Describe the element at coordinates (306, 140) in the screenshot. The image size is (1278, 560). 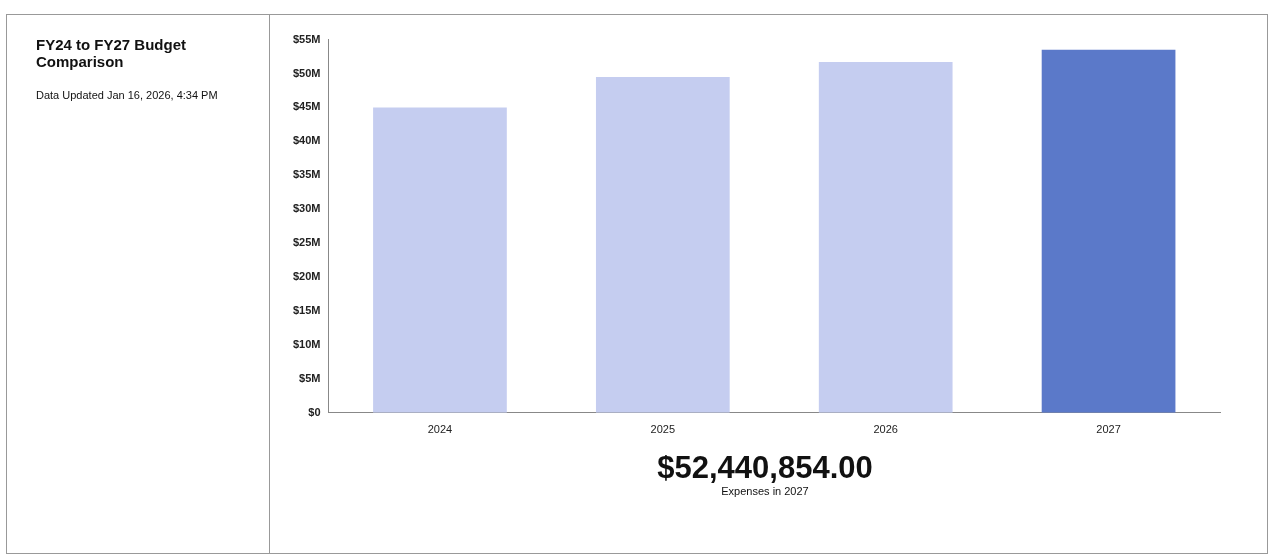
I see `y-tick-label: $40M` at that location.